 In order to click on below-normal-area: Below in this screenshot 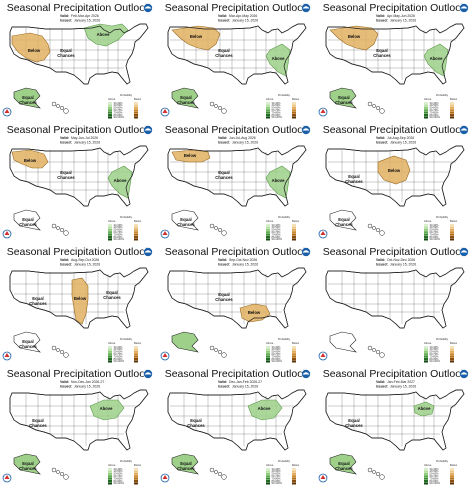, I will do `click(30, 159)`.